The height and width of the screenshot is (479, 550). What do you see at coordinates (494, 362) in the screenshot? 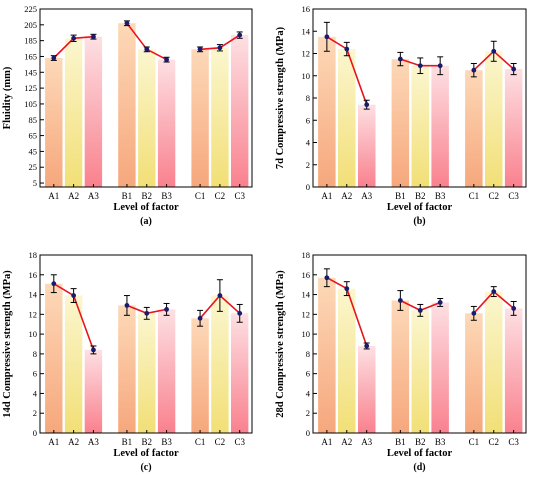
I see `bar-C2` at bounding box center [494, 362].